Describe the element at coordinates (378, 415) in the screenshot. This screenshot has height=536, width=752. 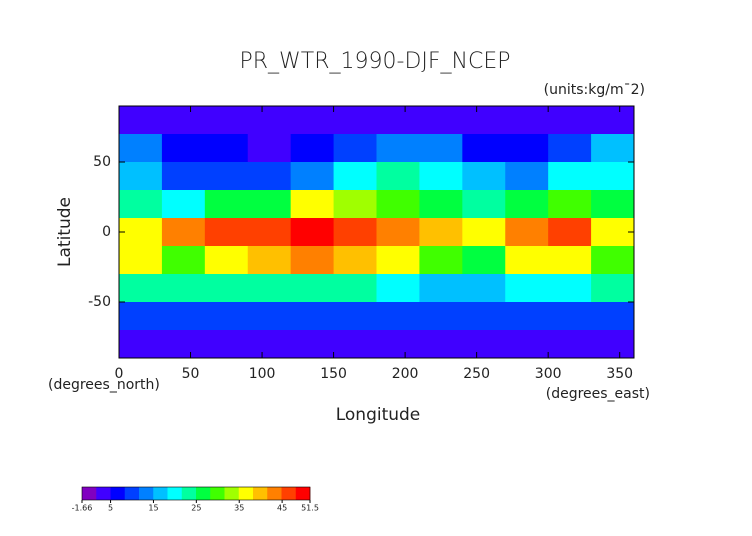
I see `x-axis-title: Longitude` at that location.